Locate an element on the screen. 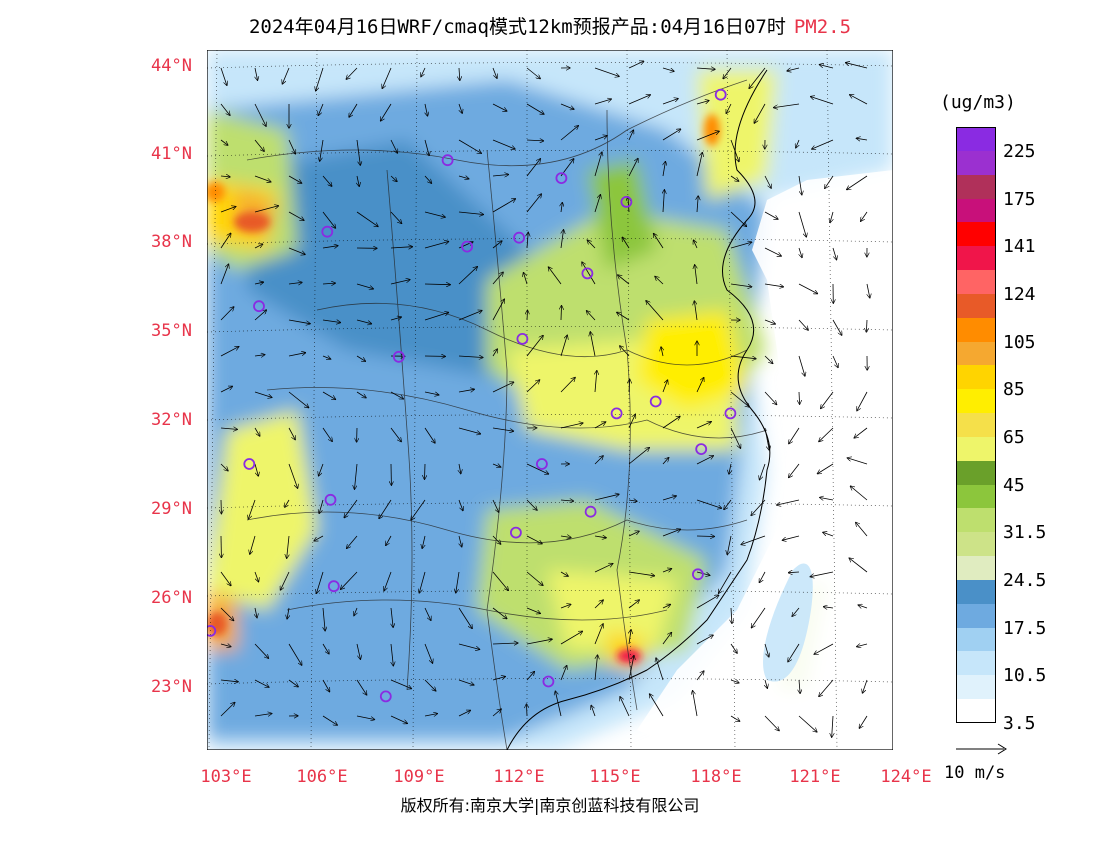 Image resolution: width=1100 pixels, height=850 pixels. lat-label: 38°N is located at coordinates (171, 242).